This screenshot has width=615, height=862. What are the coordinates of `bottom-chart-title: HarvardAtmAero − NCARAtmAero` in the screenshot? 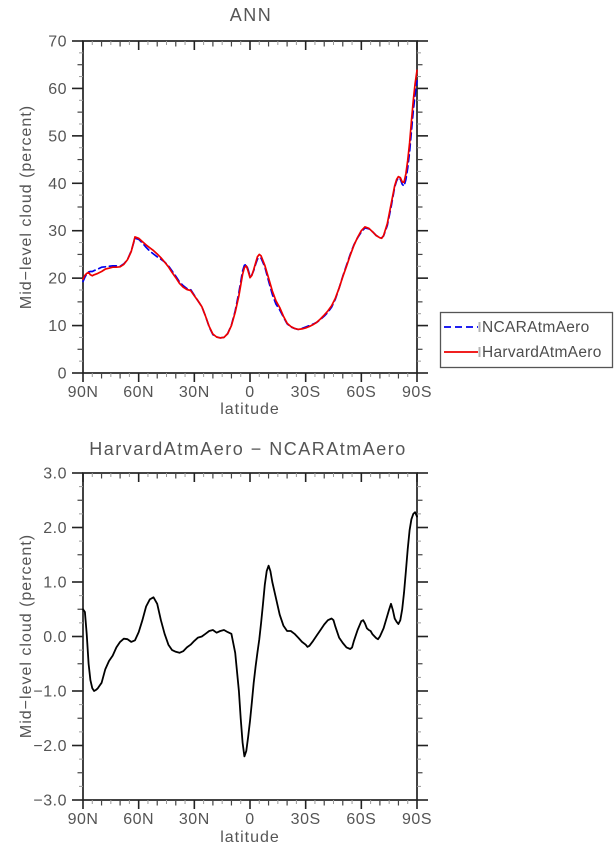 It's located at (248, 449).